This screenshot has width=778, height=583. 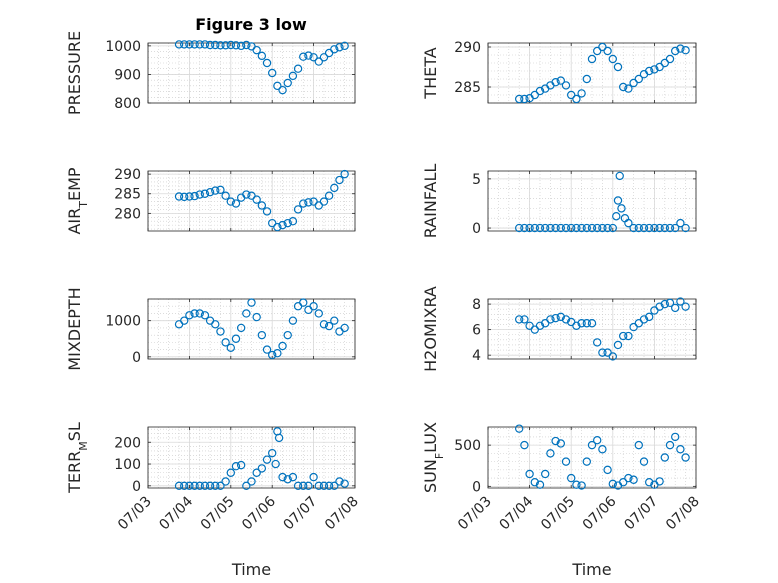 What do you see at coordinates (467, 88) in the screenshot?
I see `y-tick-label: 285` at bounding box center [467, 88].